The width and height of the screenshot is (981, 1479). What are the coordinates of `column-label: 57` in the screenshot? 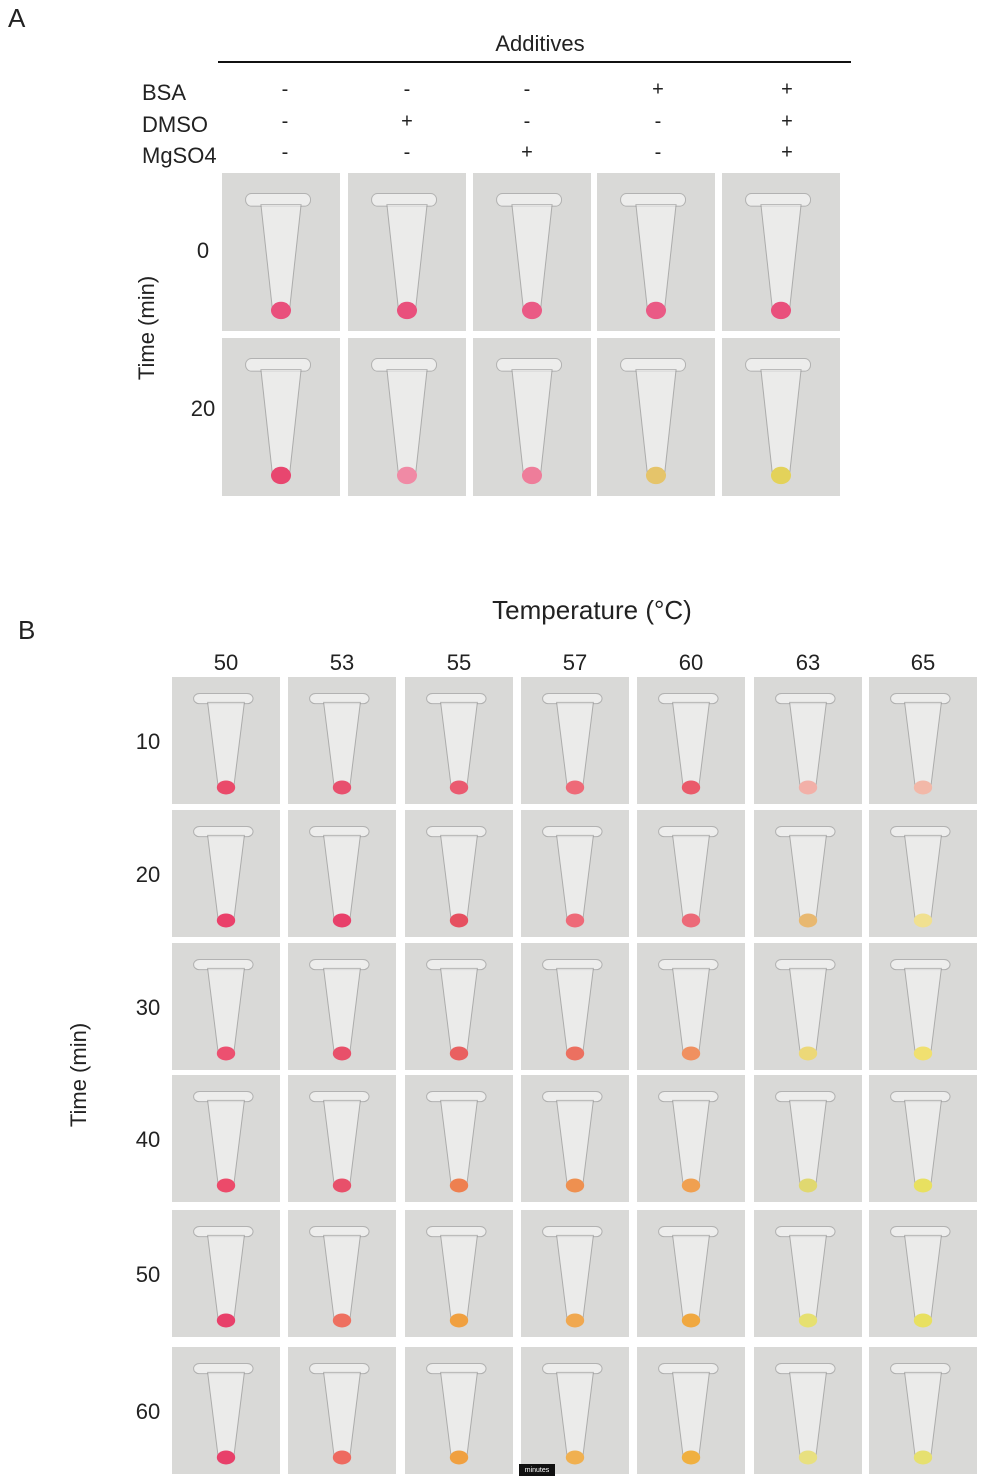 It's located at (575, 662).